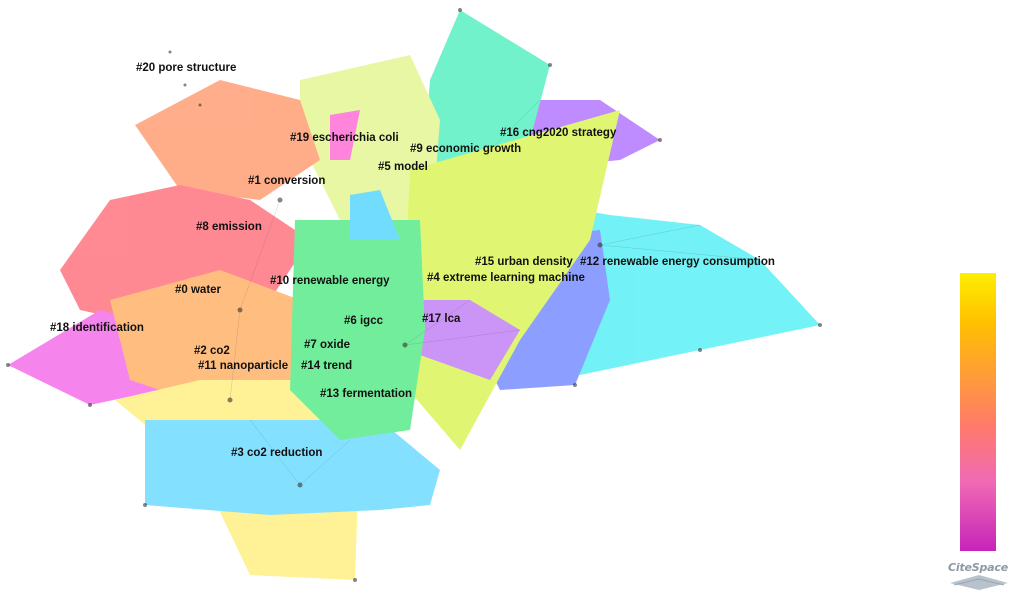  What do you see at coordinates (327, 345) in the screenshot?
I see `cluster-label-7: #7 oxide` at bounding box center [327, 345].